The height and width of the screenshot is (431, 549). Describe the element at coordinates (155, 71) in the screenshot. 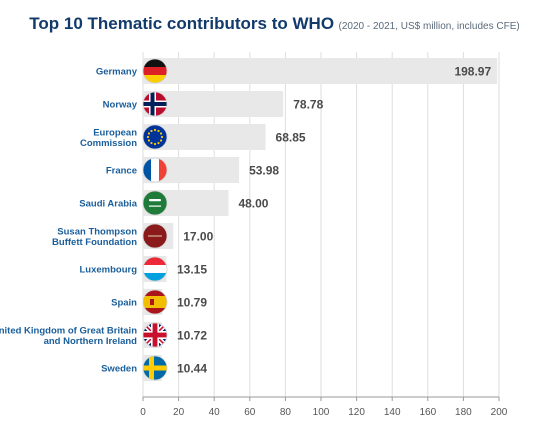

I see `germany-flag-icon` at that location.